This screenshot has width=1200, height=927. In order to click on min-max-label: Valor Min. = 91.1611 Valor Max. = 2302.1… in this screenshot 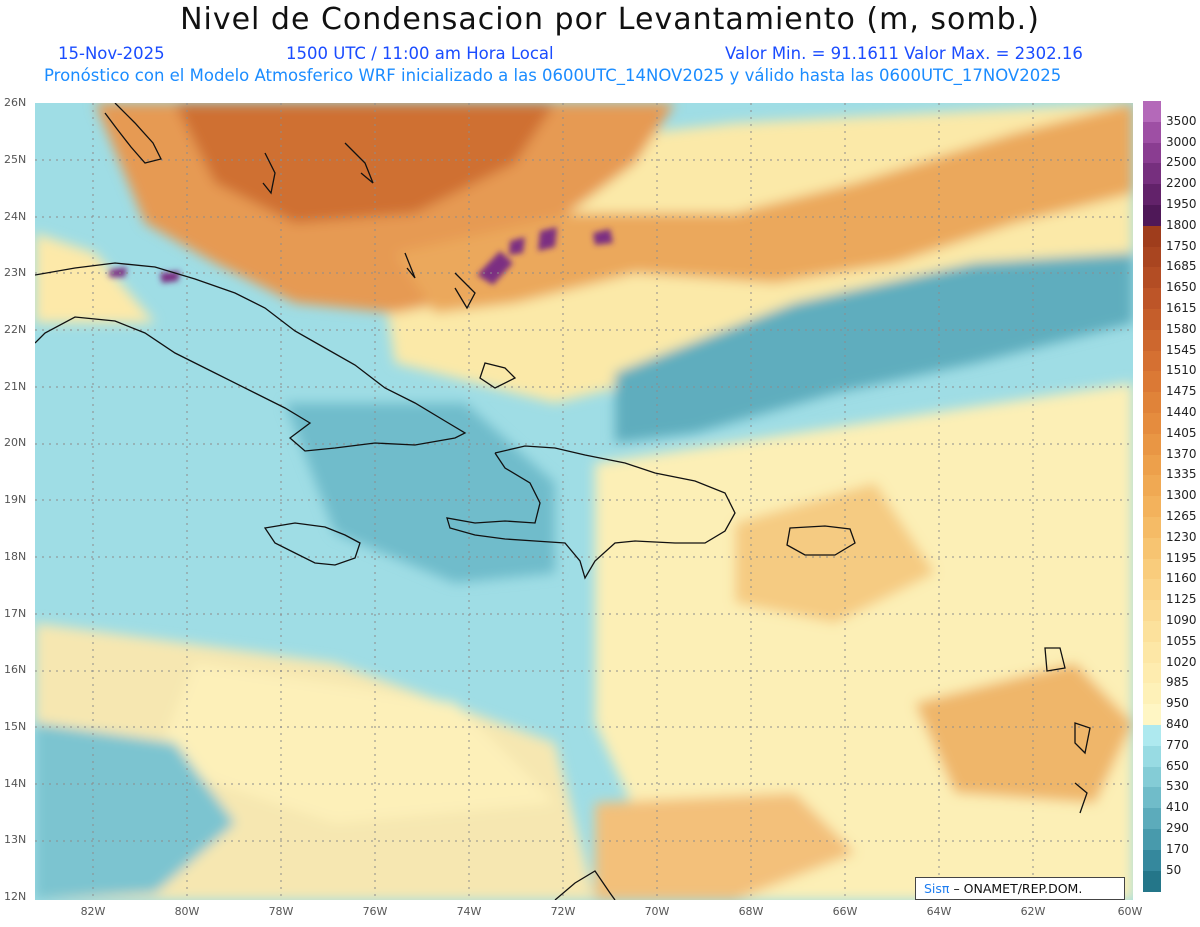, I will do `click(904, 53)`.